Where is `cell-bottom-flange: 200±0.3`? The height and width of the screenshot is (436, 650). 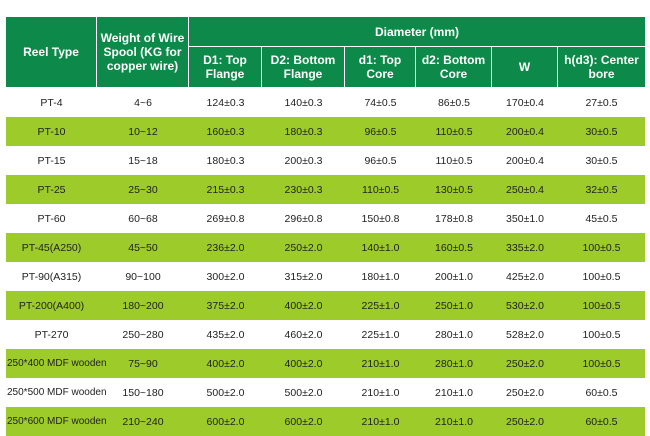
cell-bottom-flange: 200±0.3 is located at coordinates (303, 160).